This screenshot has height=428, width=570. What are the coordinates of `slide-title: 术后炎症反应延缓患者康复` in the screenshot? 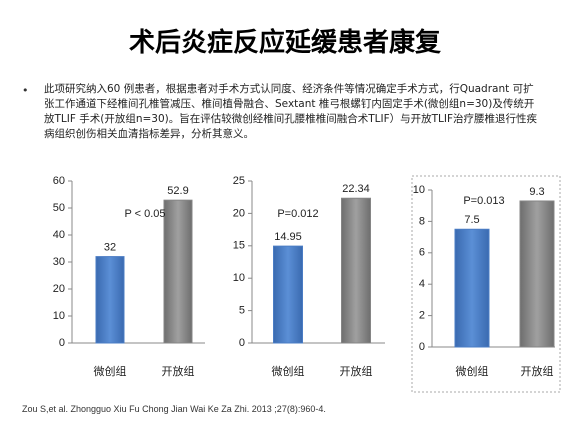 It's located at (284, 43).